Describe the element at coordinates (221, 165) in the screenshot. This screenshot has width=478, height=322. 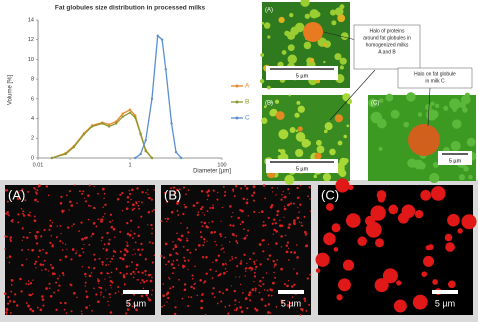
I see `x-tick-label: 100` at that location.